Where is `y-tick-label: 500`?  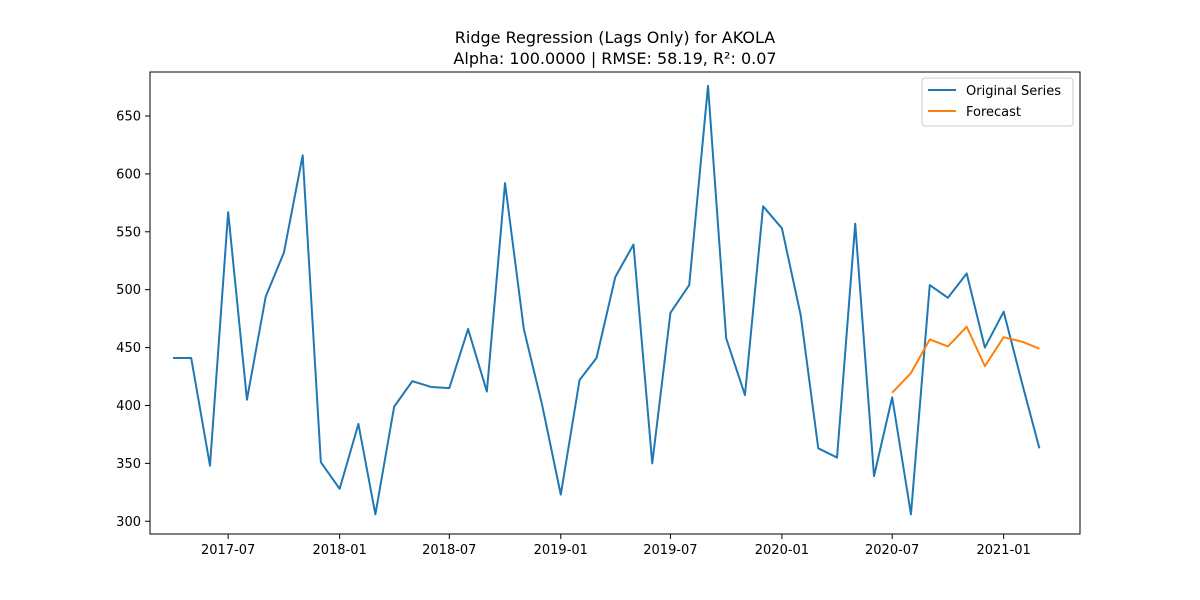
y-tick-label: 500 is located at coordinates (128, 290).